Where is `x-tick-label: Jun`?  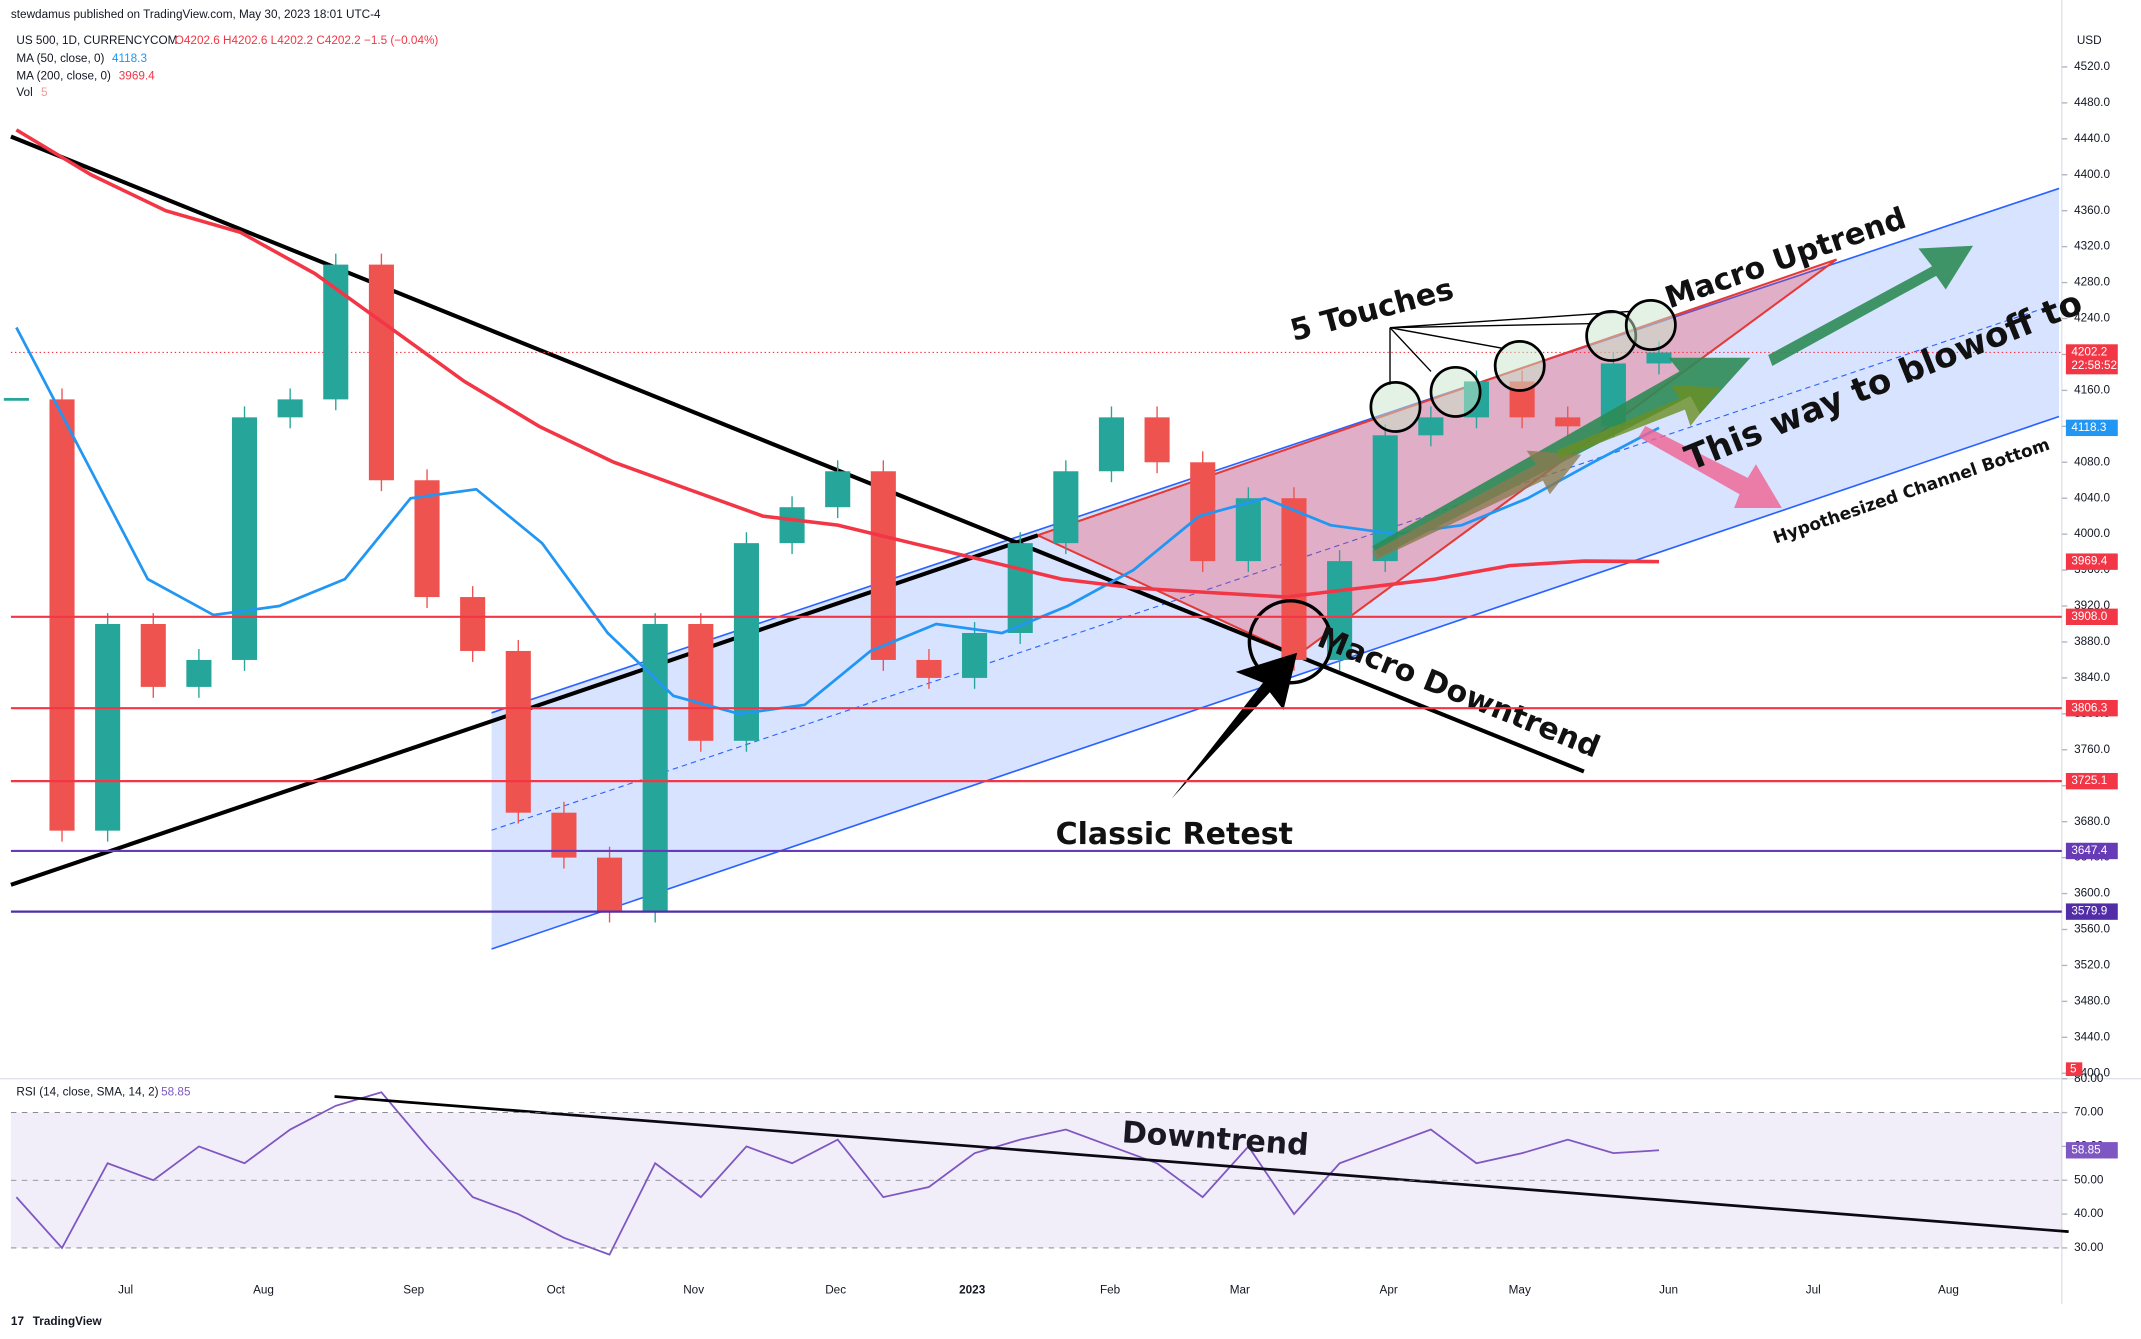 x-tick-label: Jun is located at coordinates (1668, 1289).